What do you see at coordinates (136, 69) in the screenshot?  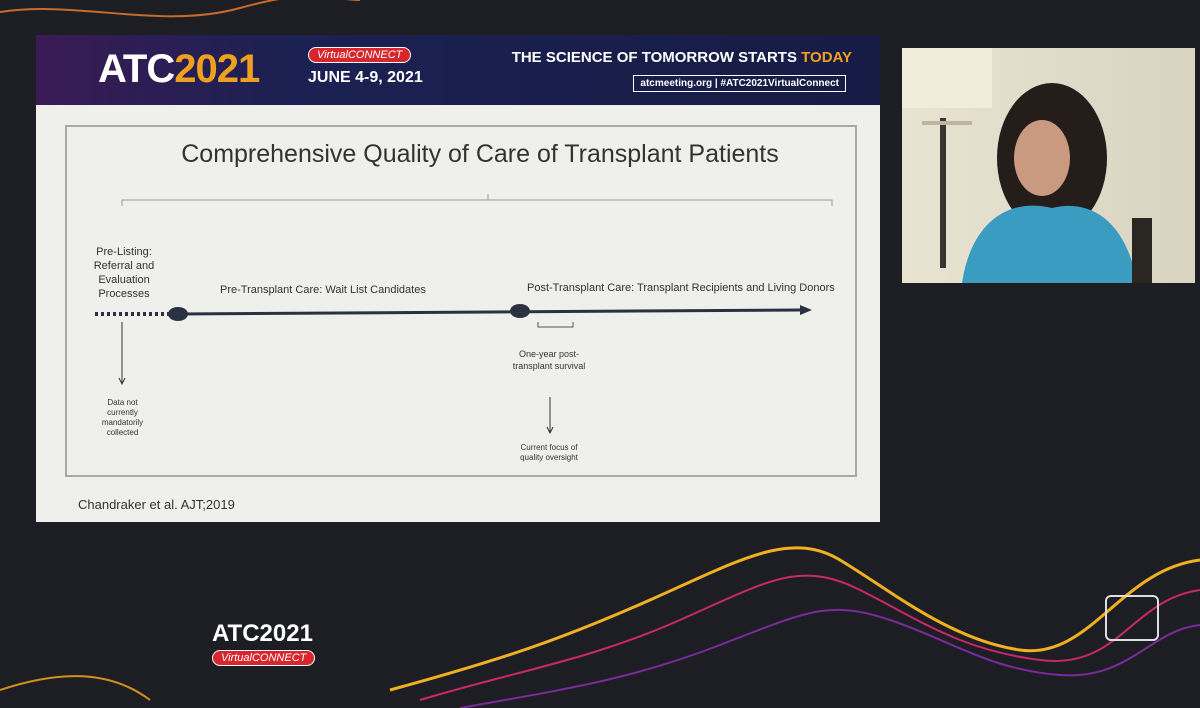 I see `logo-prefix: ATC` at bounding box center [136, 69].